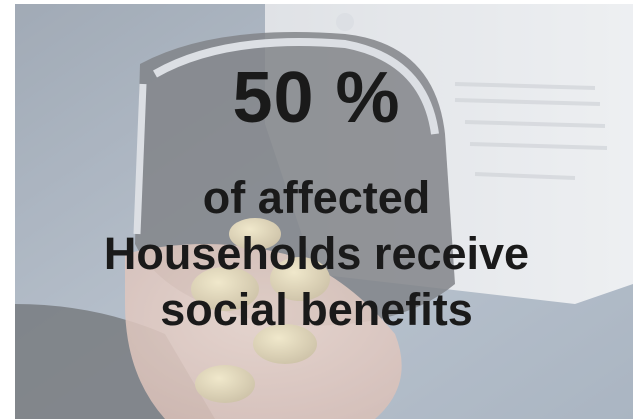 The height and width of the screenshot is (419, 633). What do you see at coordinates (316, 98) in the screenshot?
I see `headline-percentage: 50 %` at bounding box center [316, 98].